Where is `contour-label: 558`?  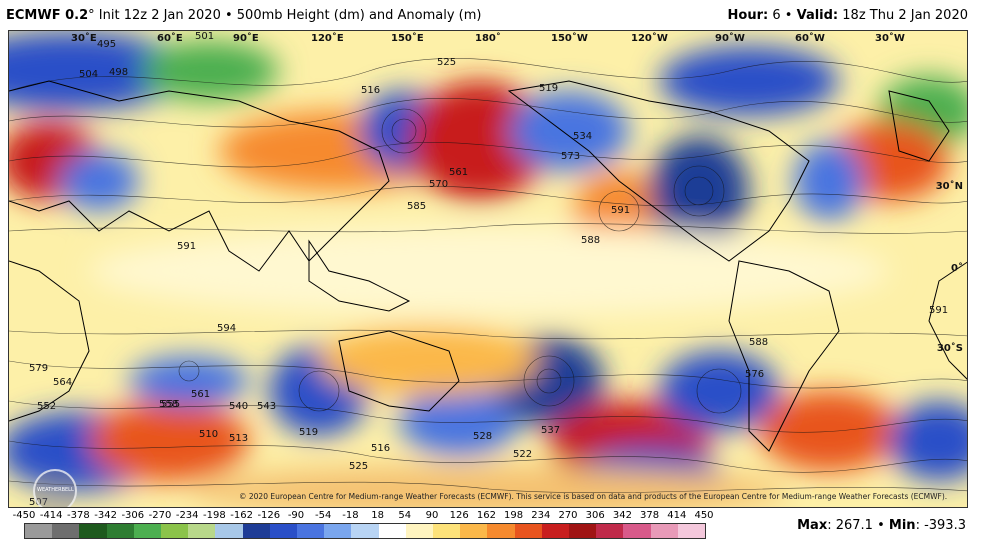 contour-label: 558 is located at coordinates (169, 404).